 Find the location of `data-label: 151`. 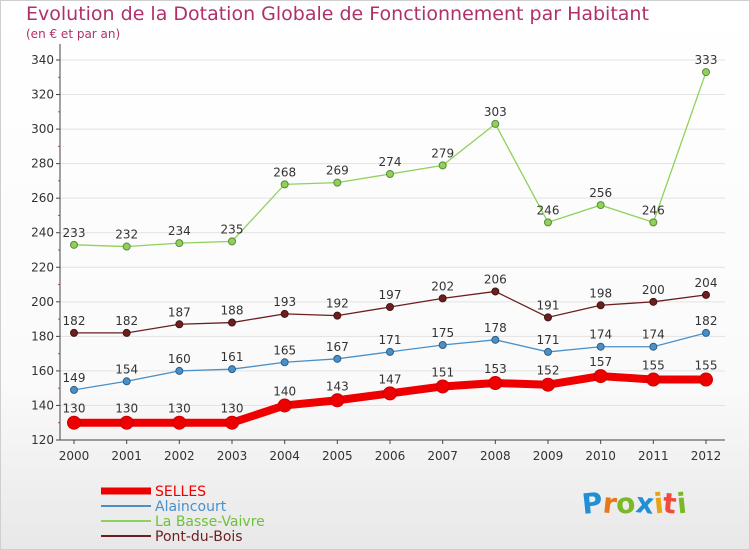

data-label: 151 is located at coordinates (442, 372).